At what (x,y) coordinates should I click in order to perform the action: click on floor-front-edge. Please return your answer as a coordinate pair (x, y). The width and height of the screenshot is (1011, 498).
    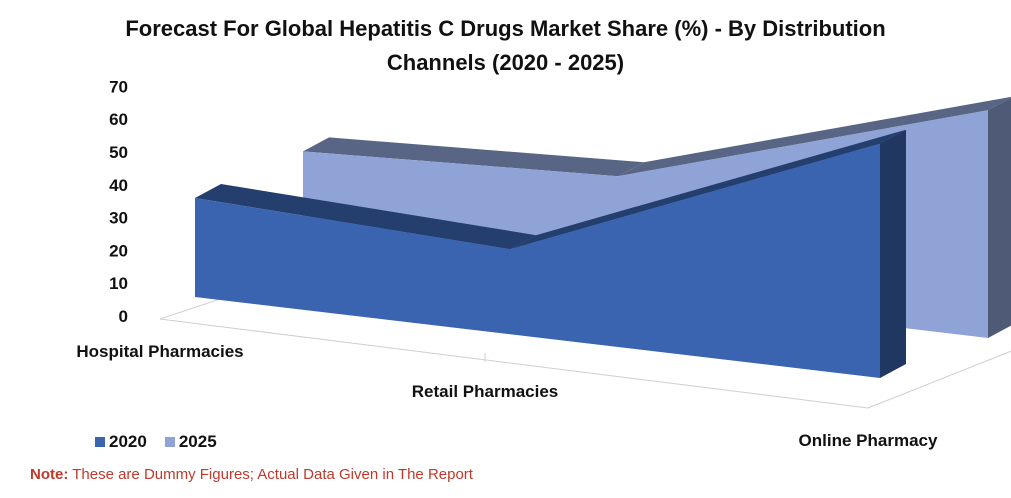
    Looking at the image, I should click on (514, 363).